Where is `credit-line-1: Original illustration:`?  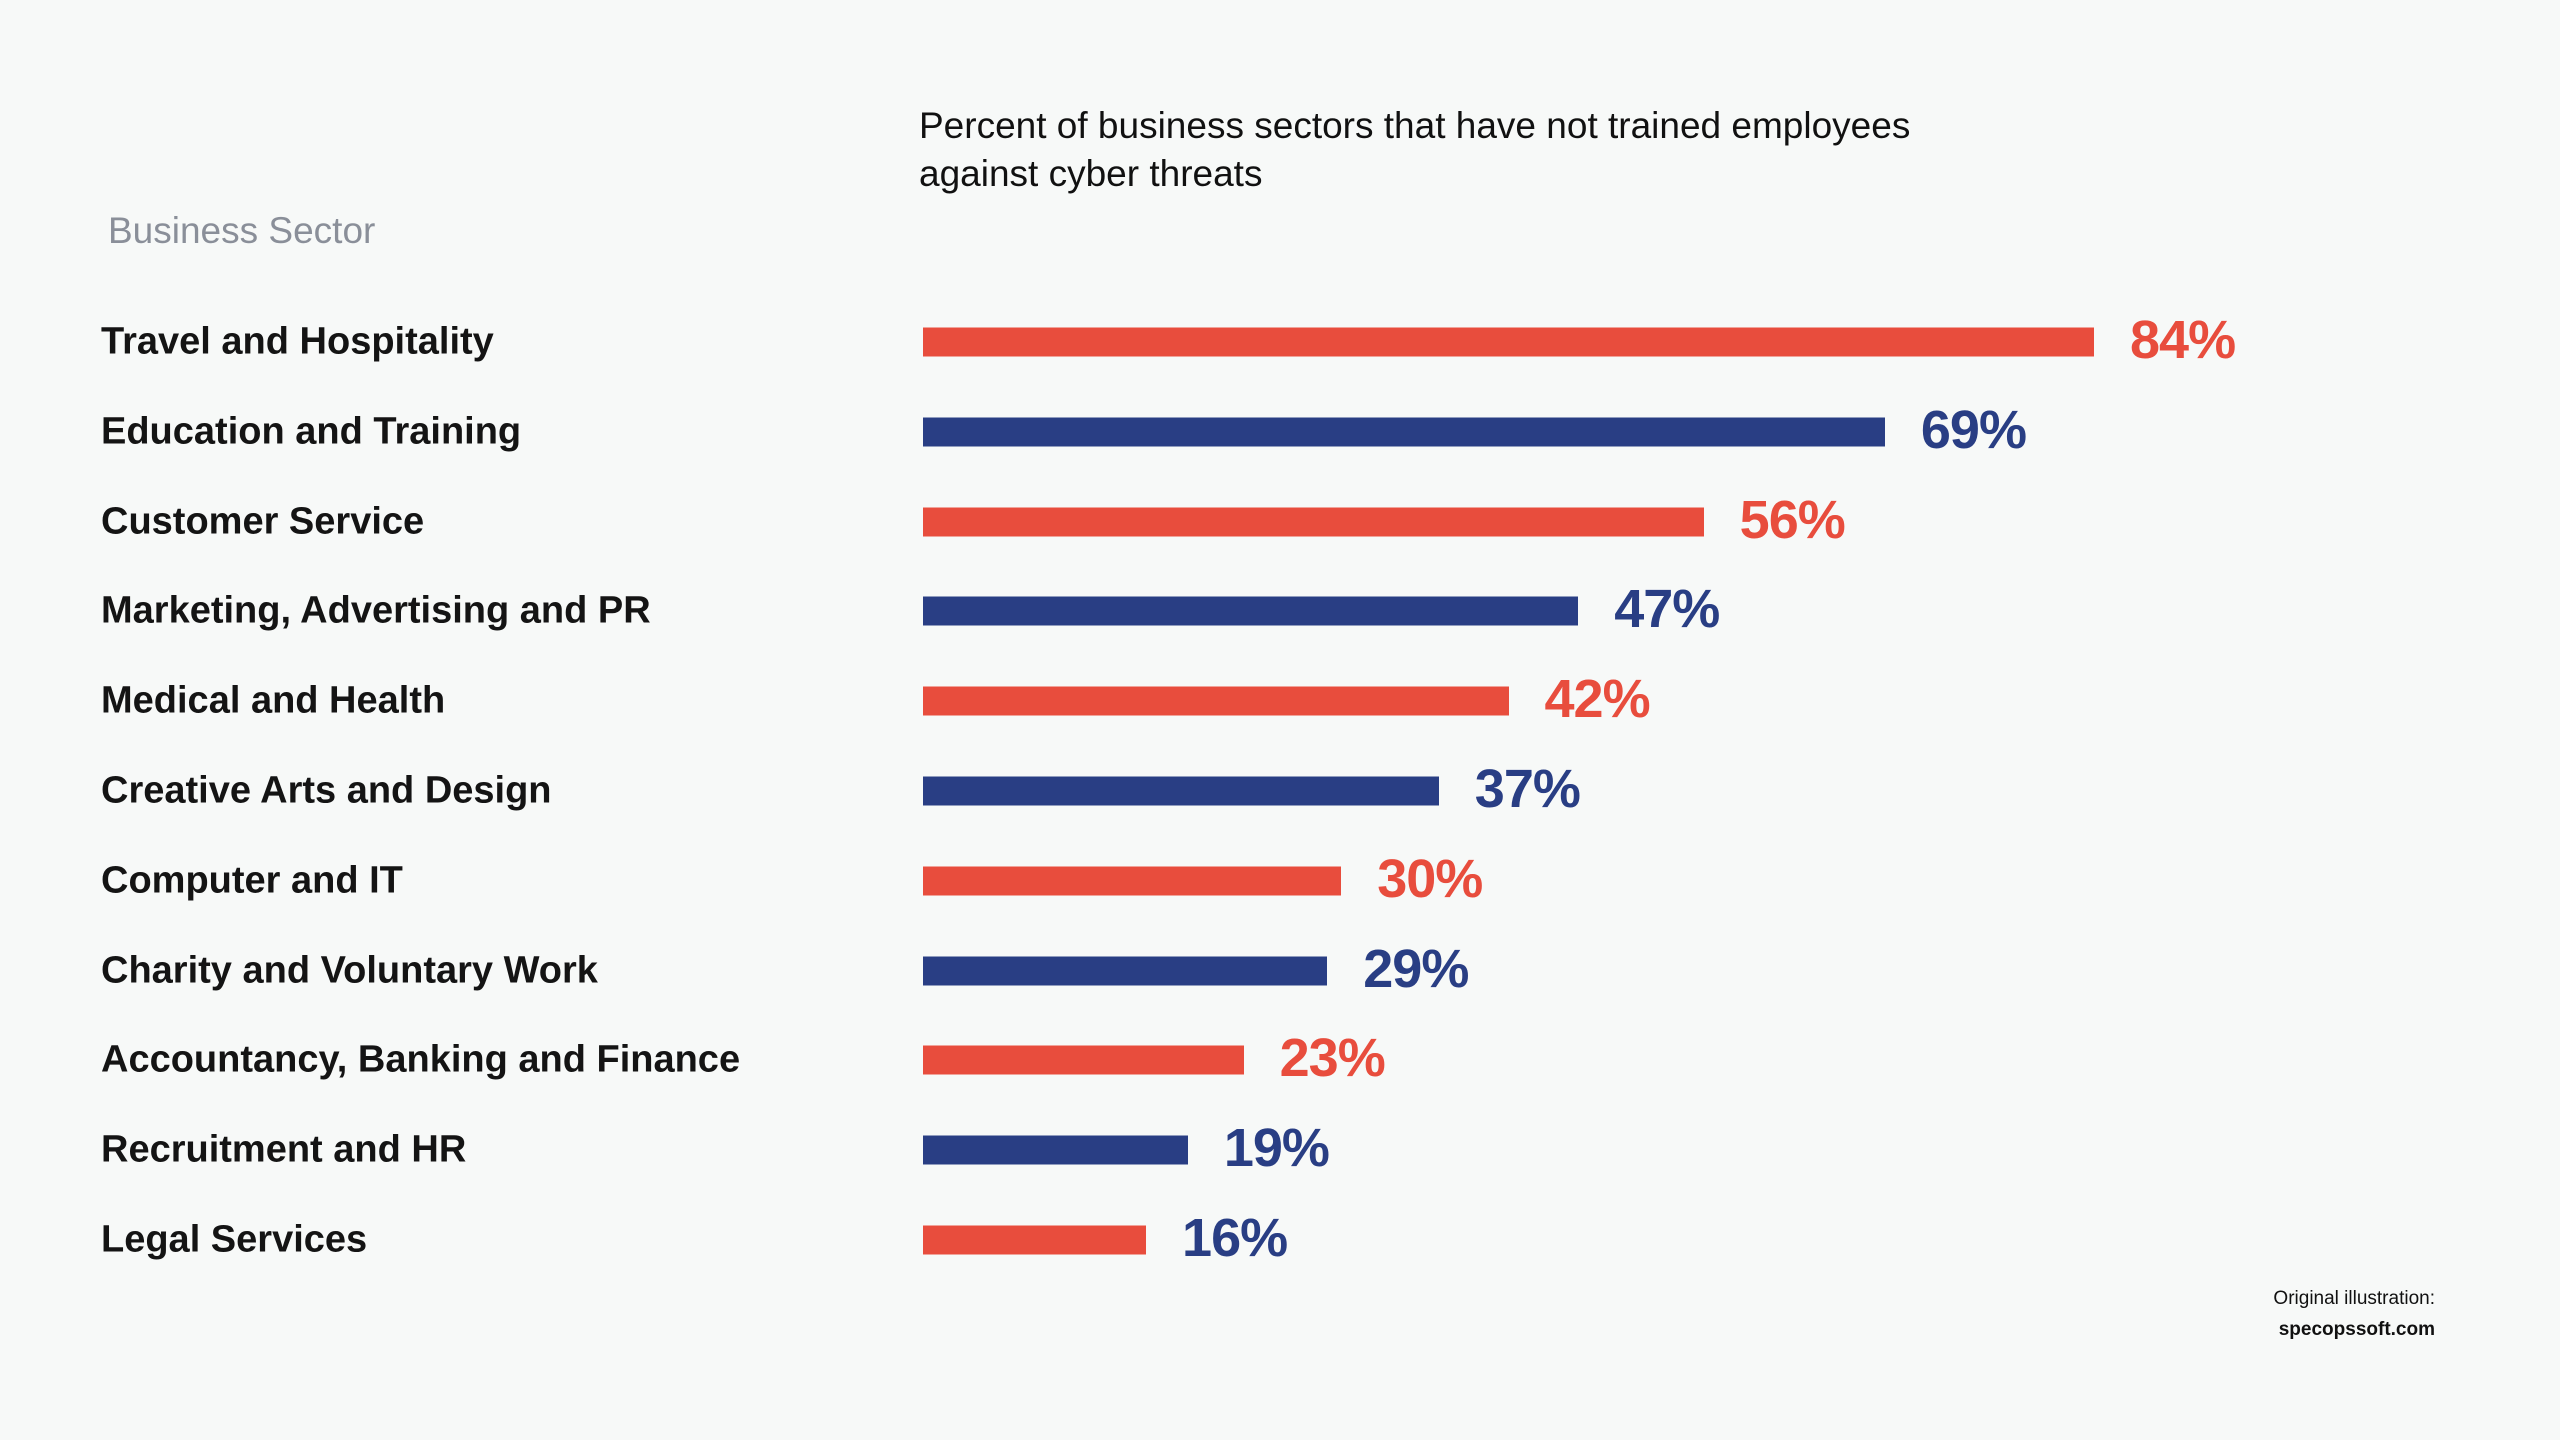
credit-line-1: Original illustration: is located at coordinates (2354, 1298).